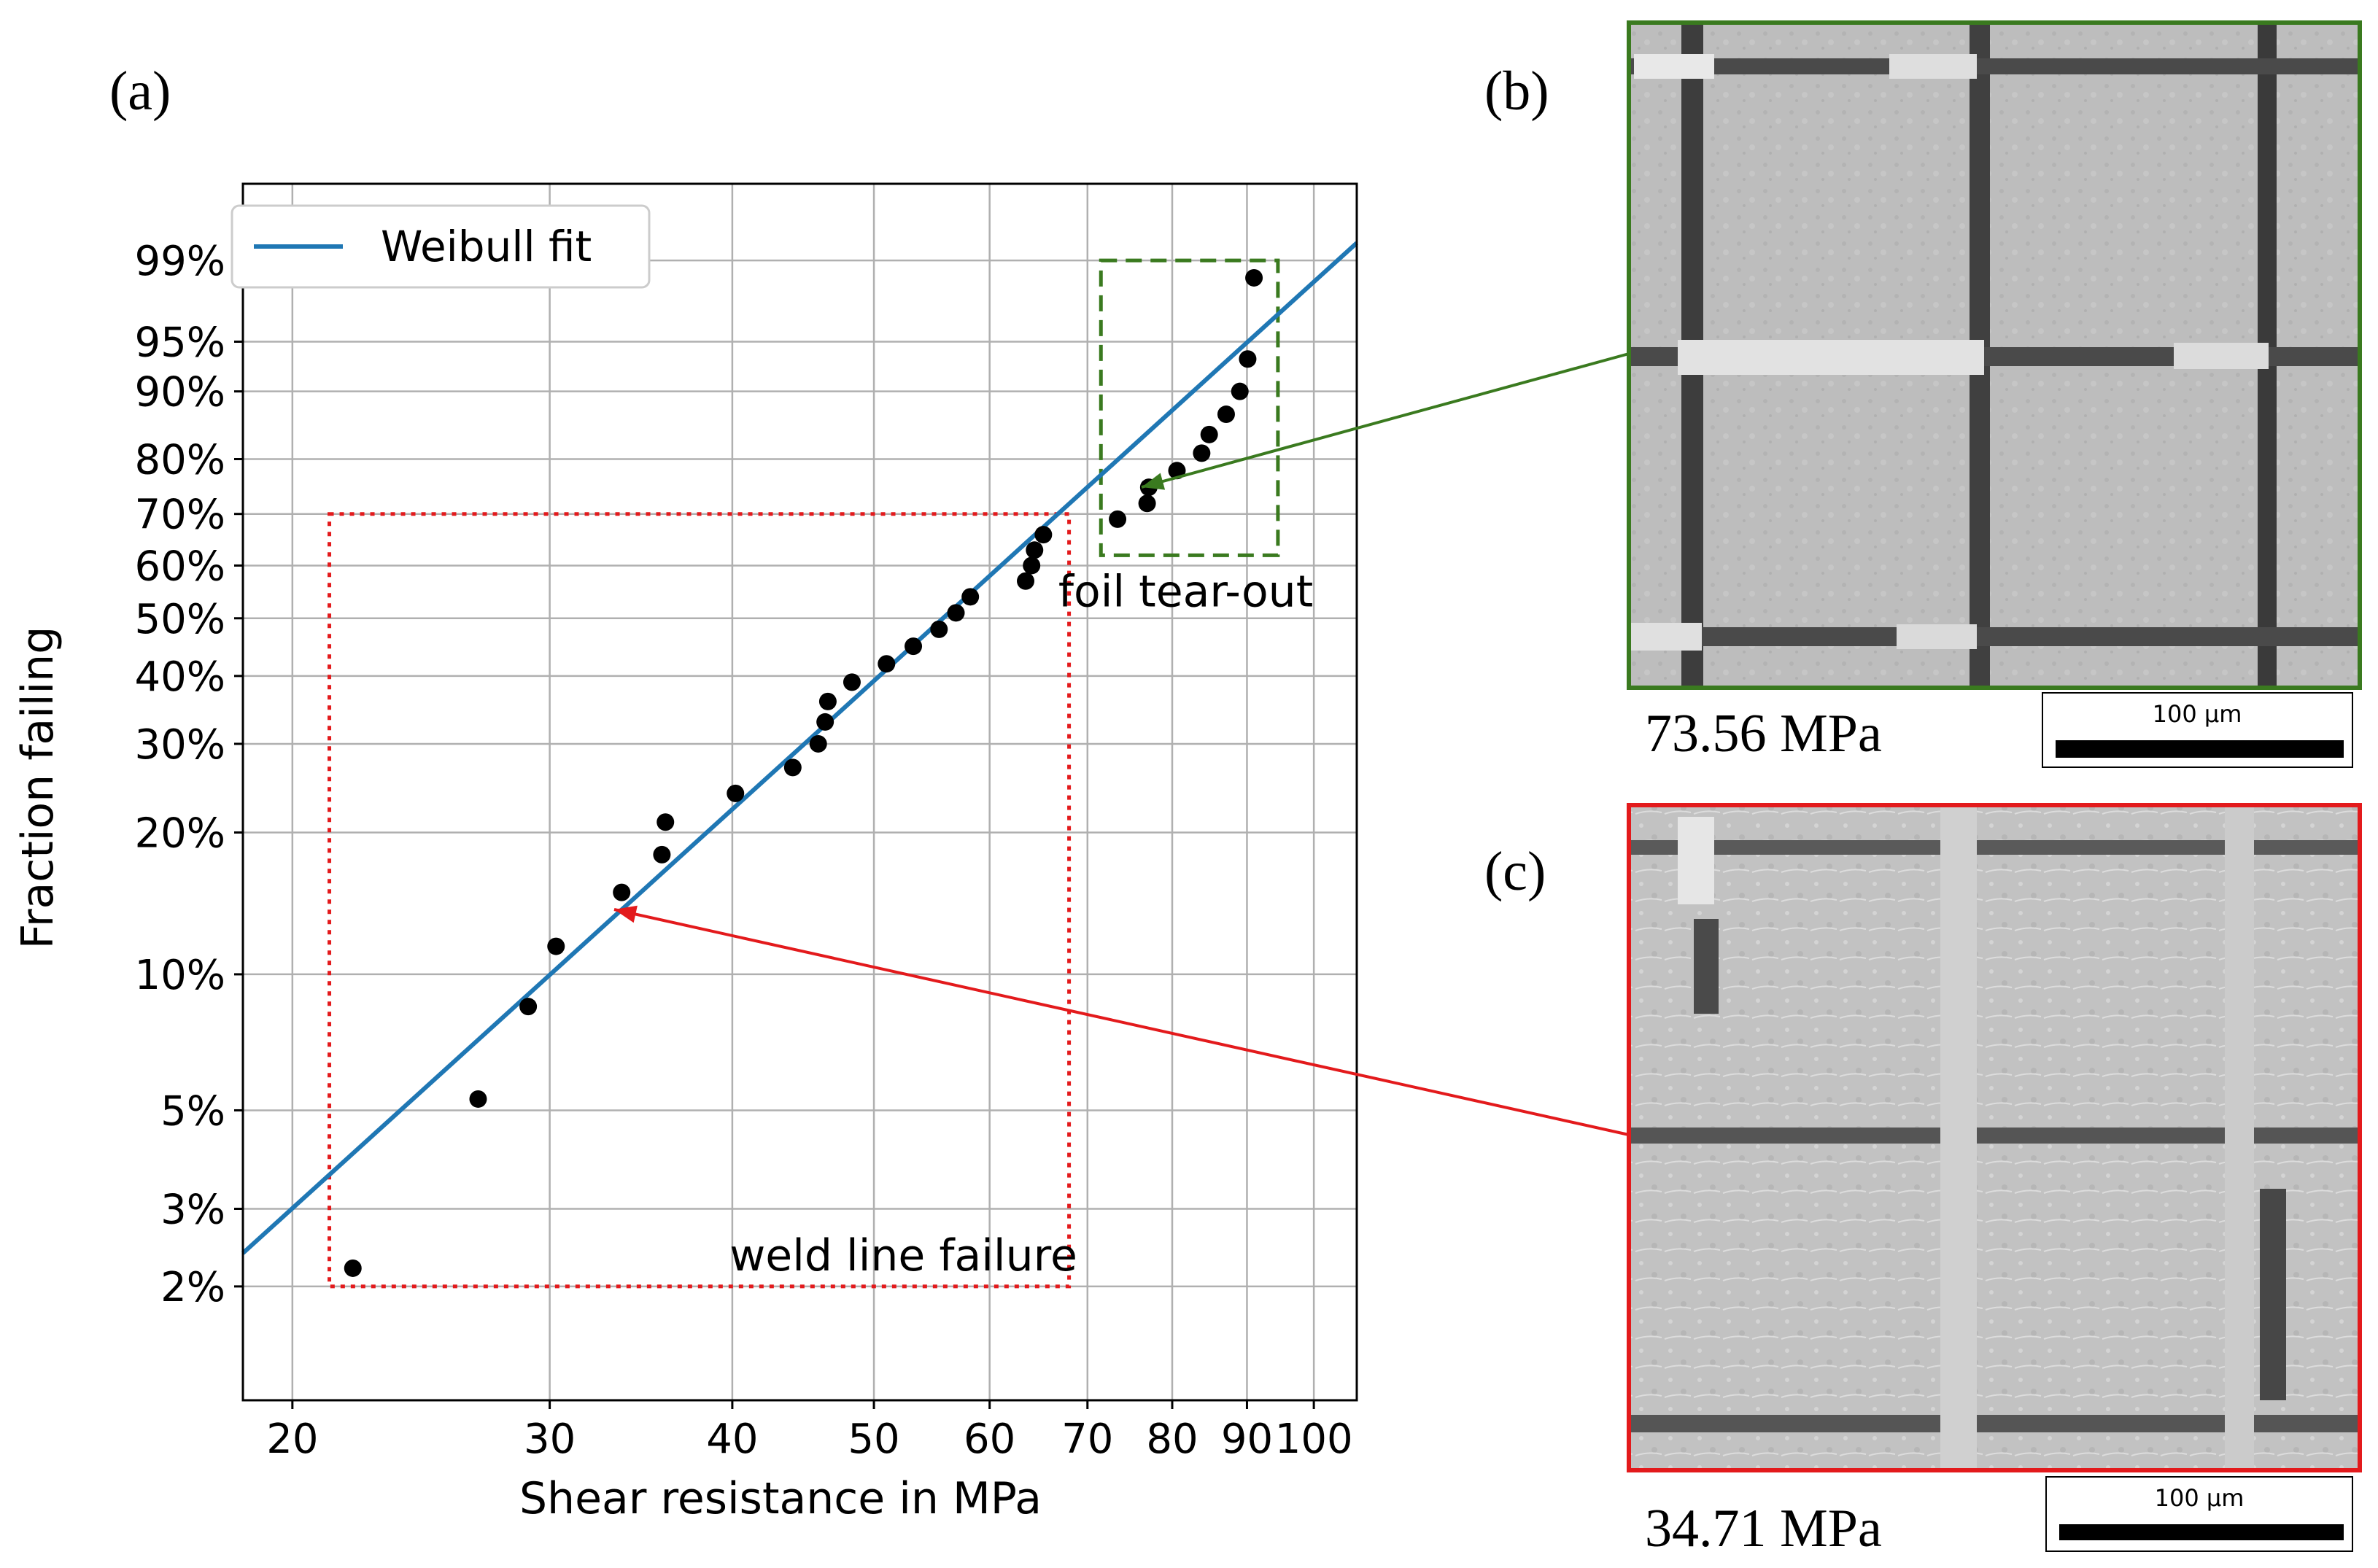  I want to click on y-tick-label: 90%, so click(180, 392).